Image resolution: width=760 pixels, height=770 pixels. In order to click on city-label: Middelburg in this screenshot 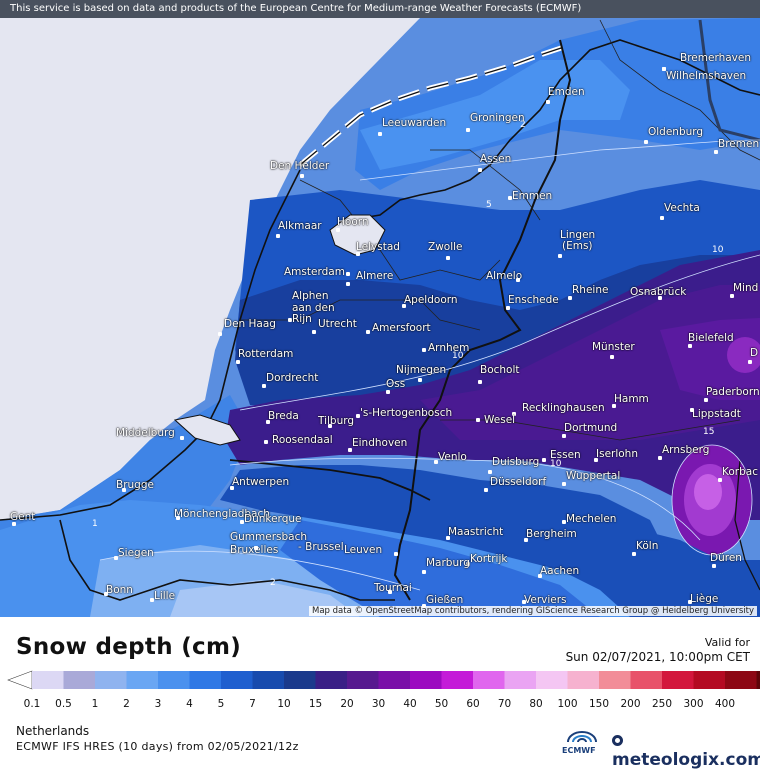, I will do `click(145, 433)`.